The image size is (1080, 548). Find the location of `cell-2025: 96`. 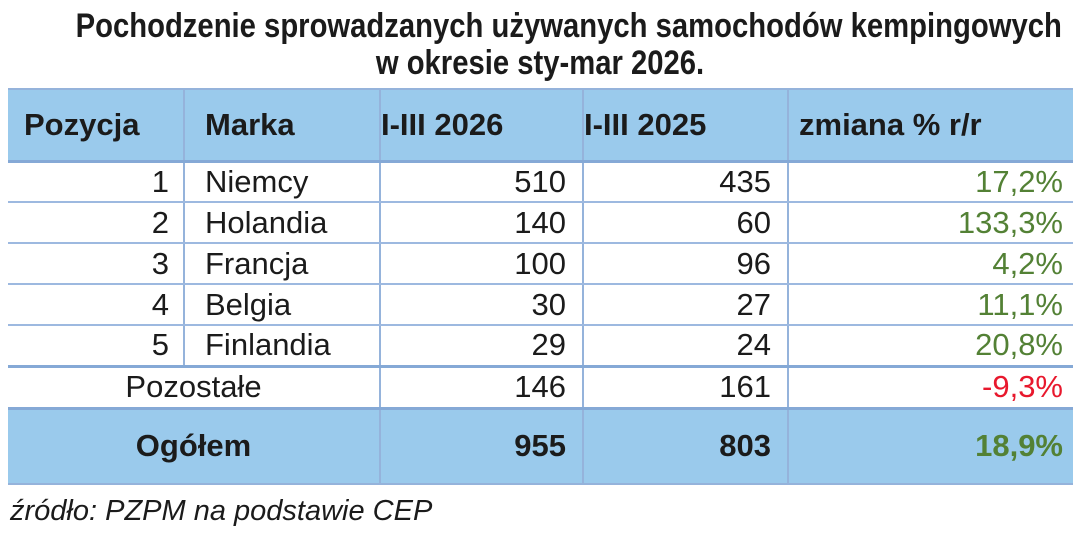

cell-2025: 96 is located at coordinates (685, 264).